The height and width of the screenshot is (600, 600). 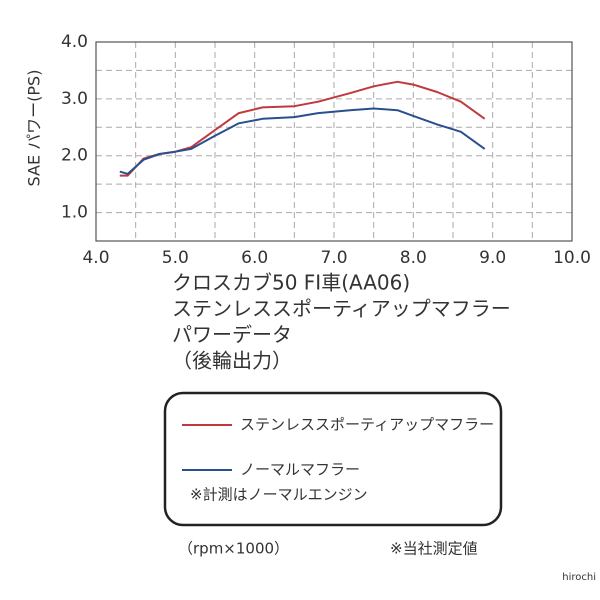 I want to click on chart-title-line: パワーデータ, so click(x=232, y=335).